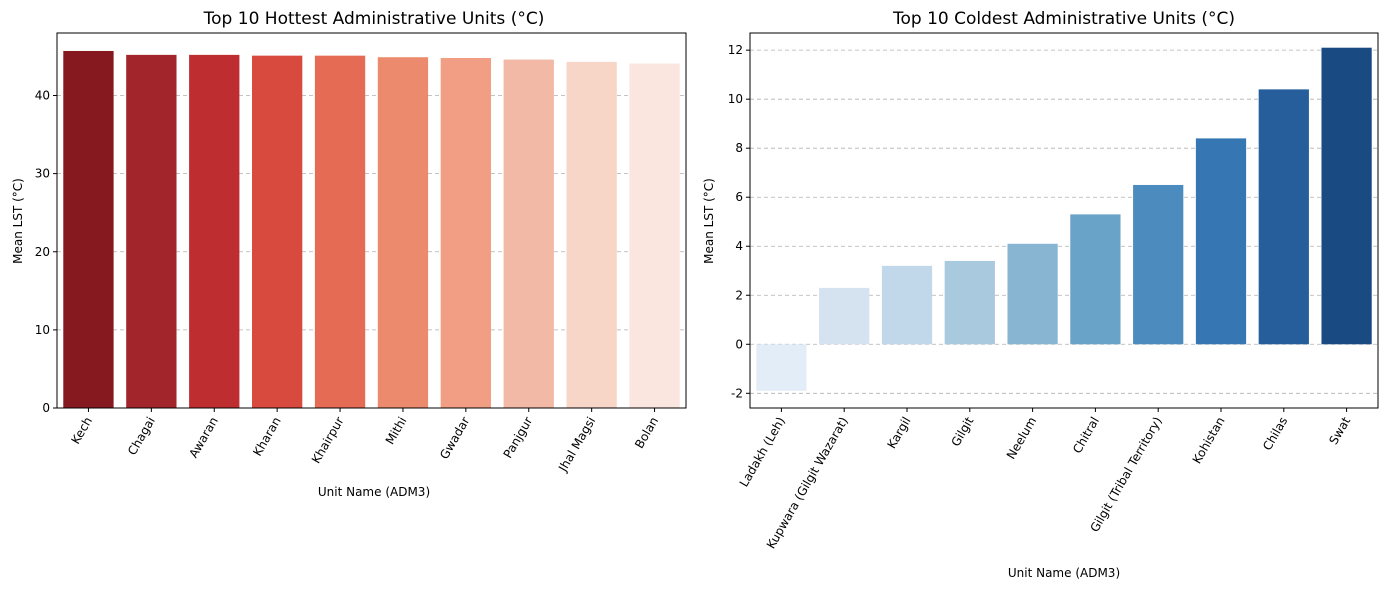 The image size is (1389, 590). Describe the element at coordinates (739, 344) in the screenshot. I see `coldest-y-tick-label: 0` at that location.